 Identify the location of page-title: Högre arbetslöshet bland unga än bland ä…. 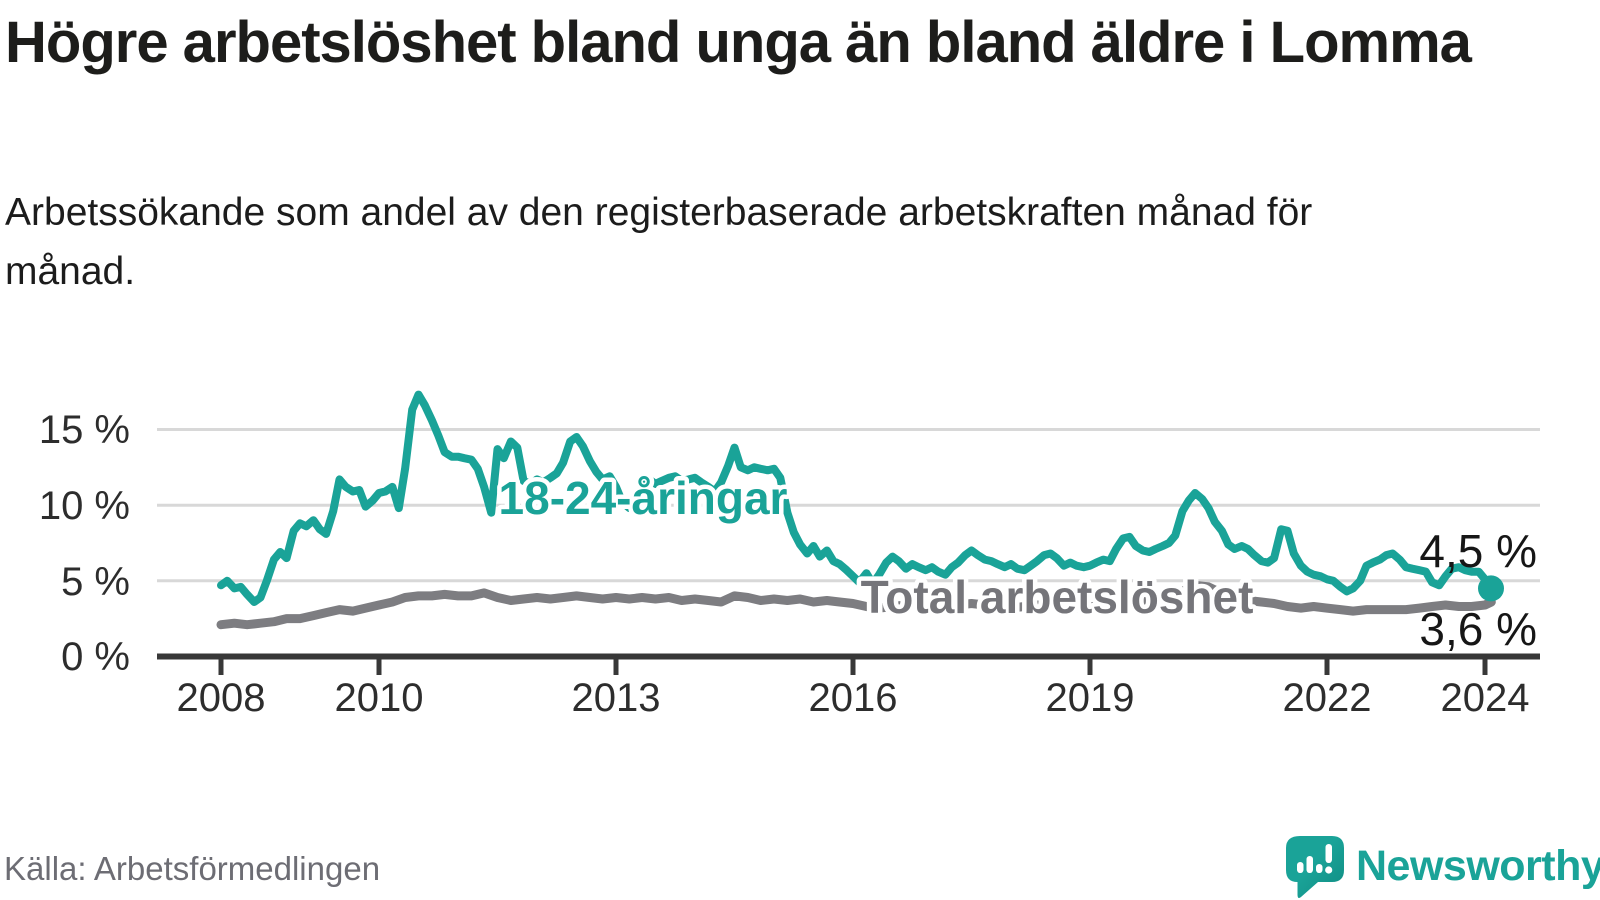
(738, 42).